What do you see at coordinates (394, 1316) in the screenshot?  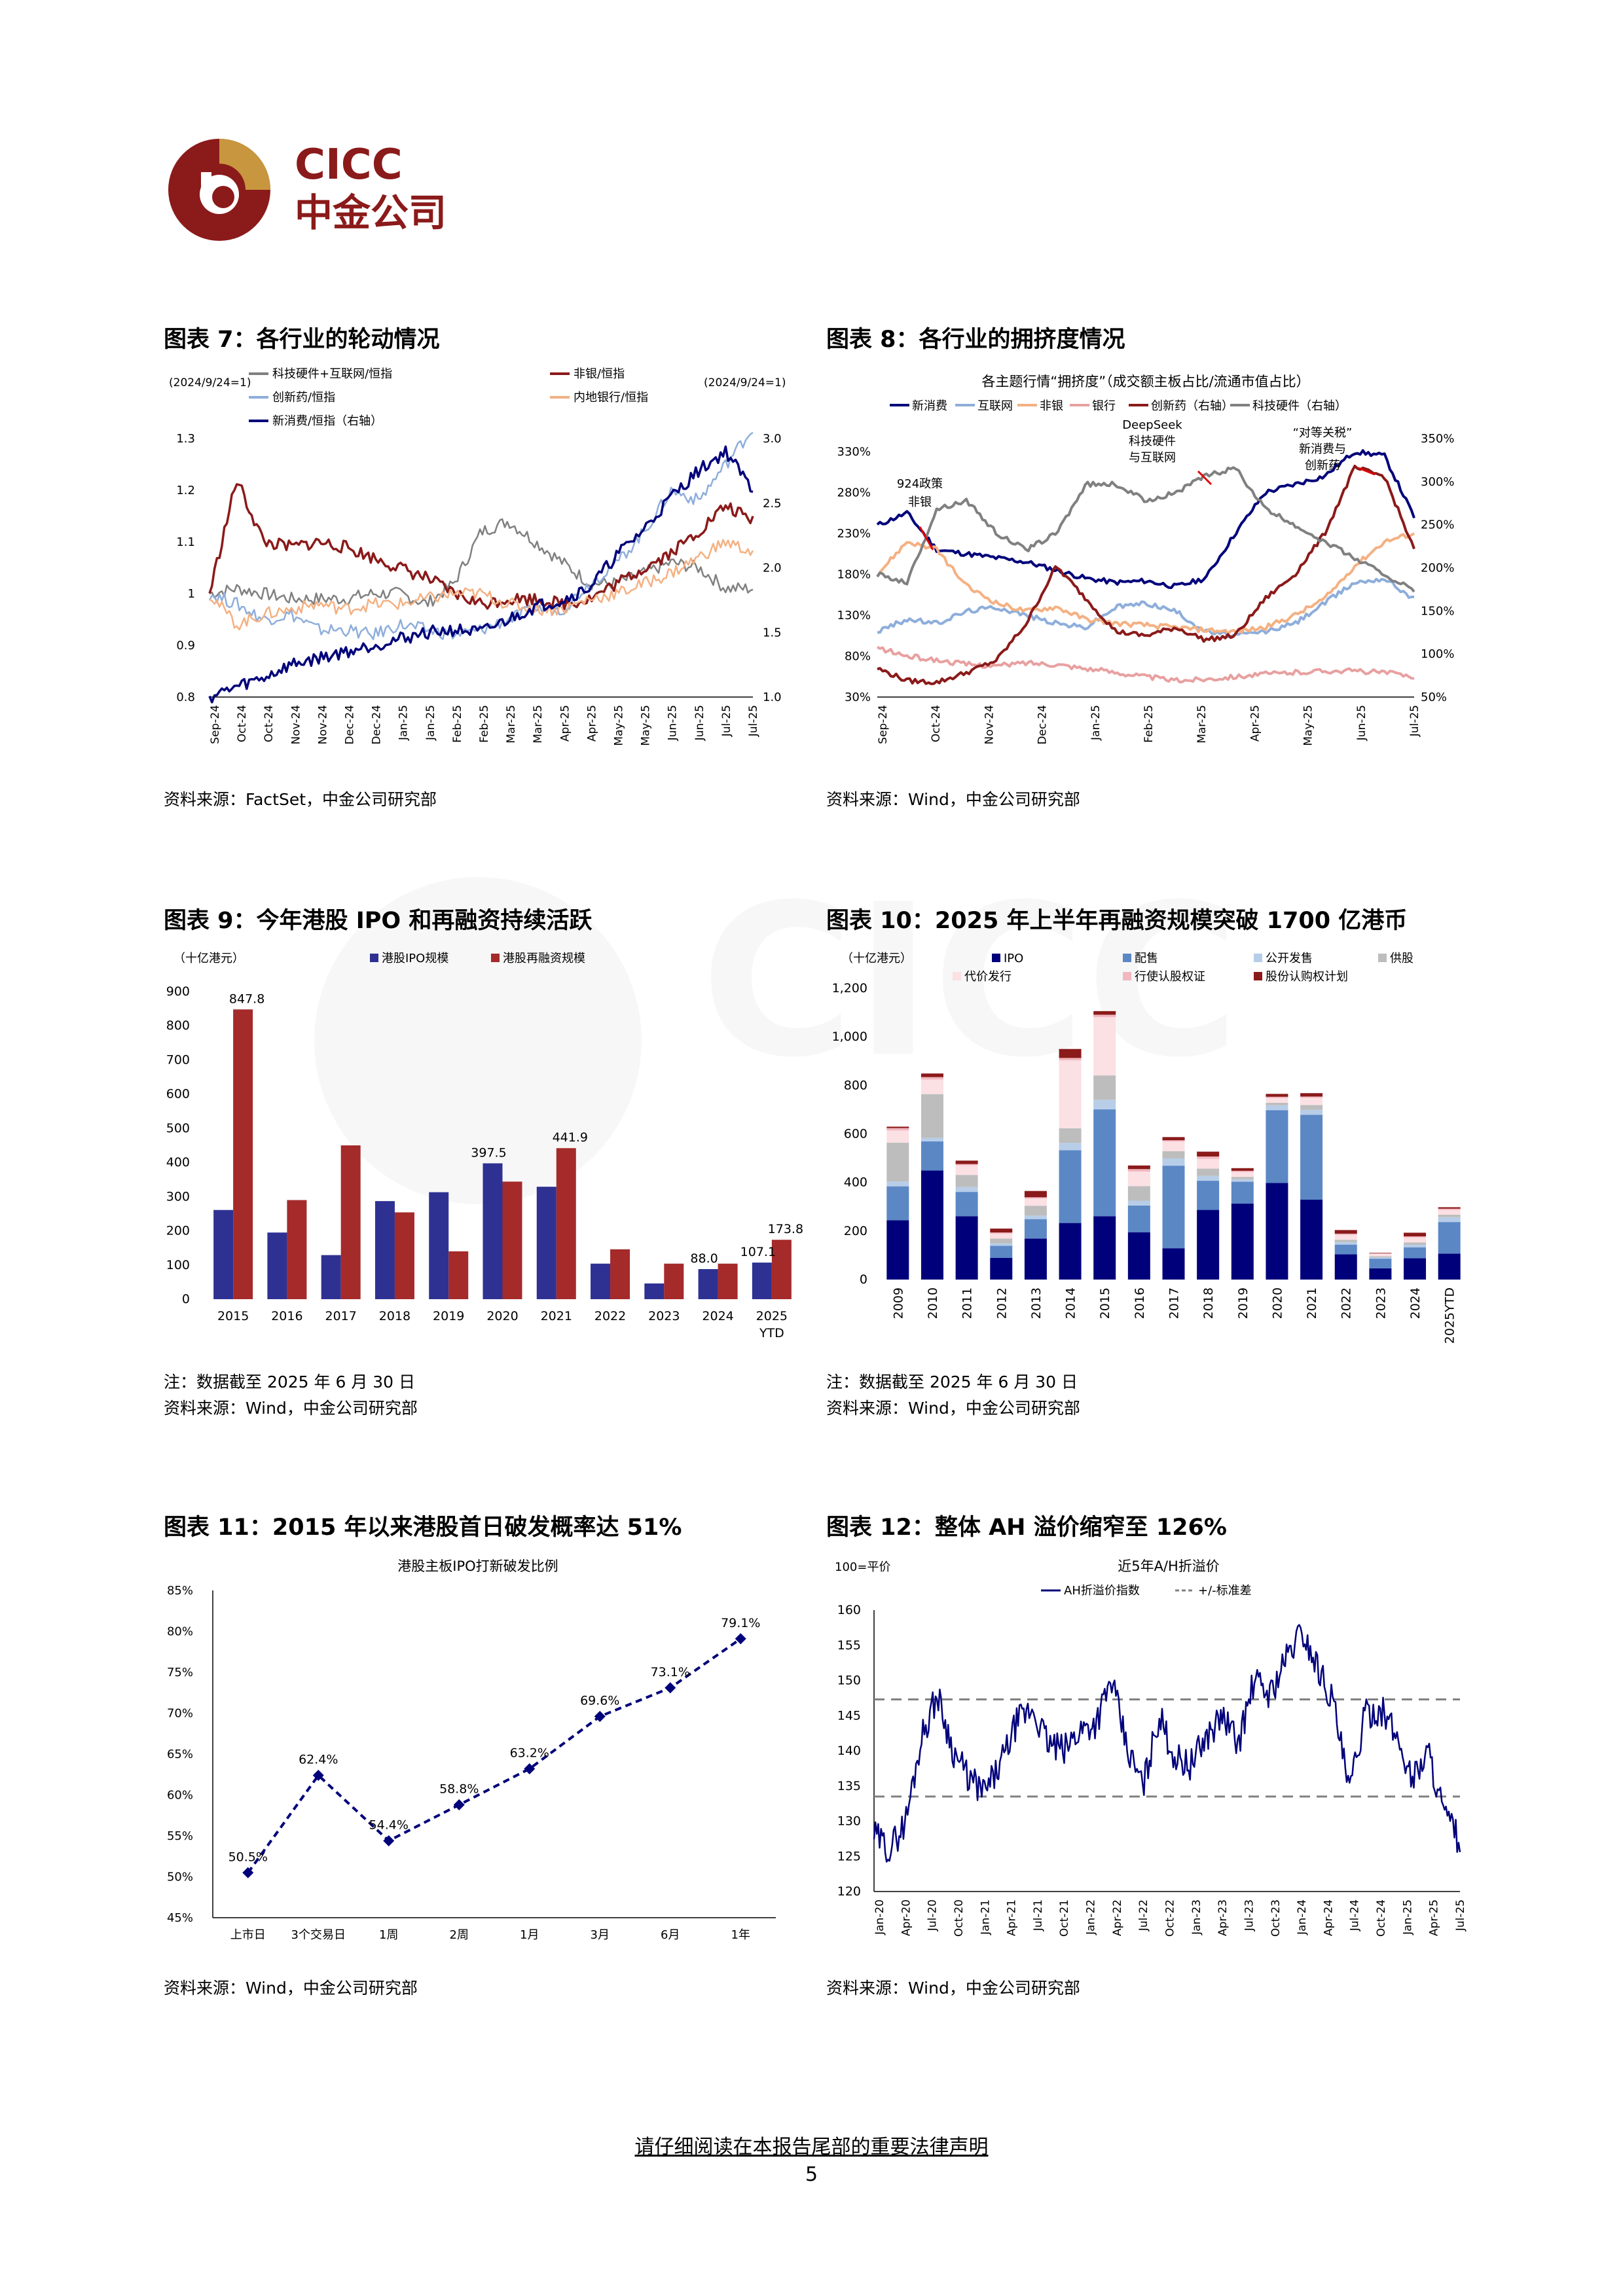 I see `fig9-x-tick: 2018` at bounding box center [394, 1316].